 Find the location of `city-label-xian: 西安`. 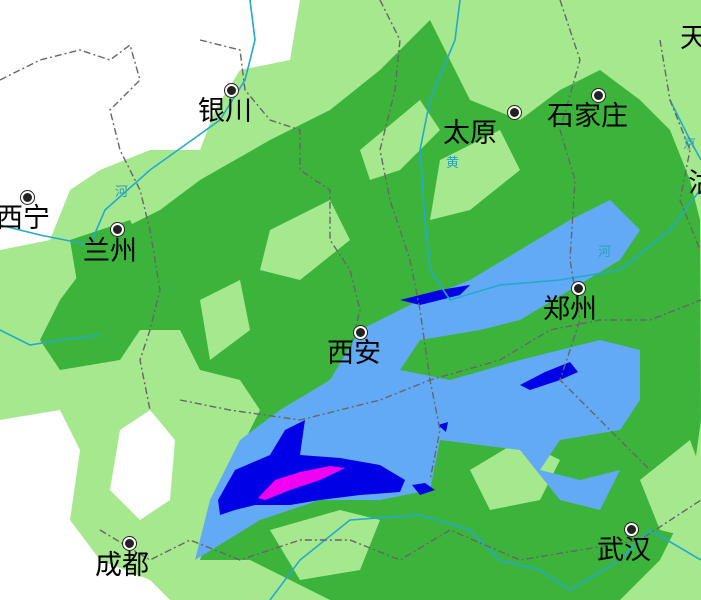

city-label-xian: 西安 is located at coordinates (354, 353).